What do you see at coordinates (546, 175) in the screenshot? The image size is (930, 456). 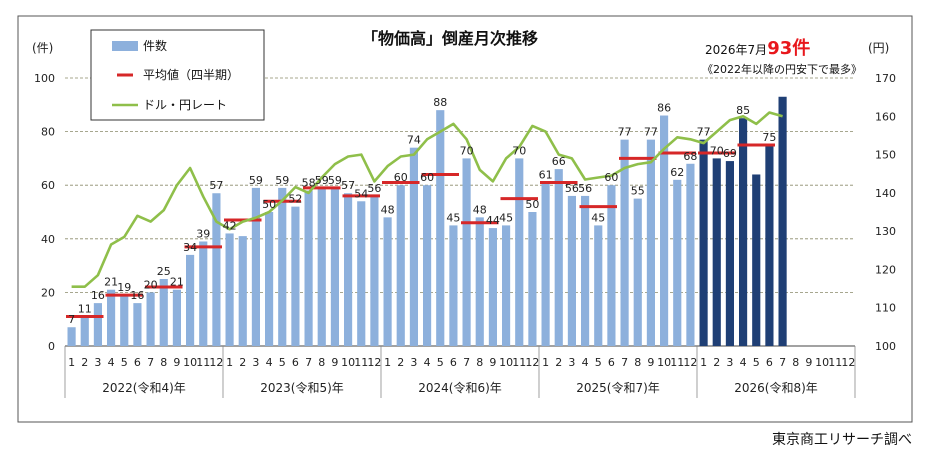 I see `data-label: 61` at bounding box center [546, 175].